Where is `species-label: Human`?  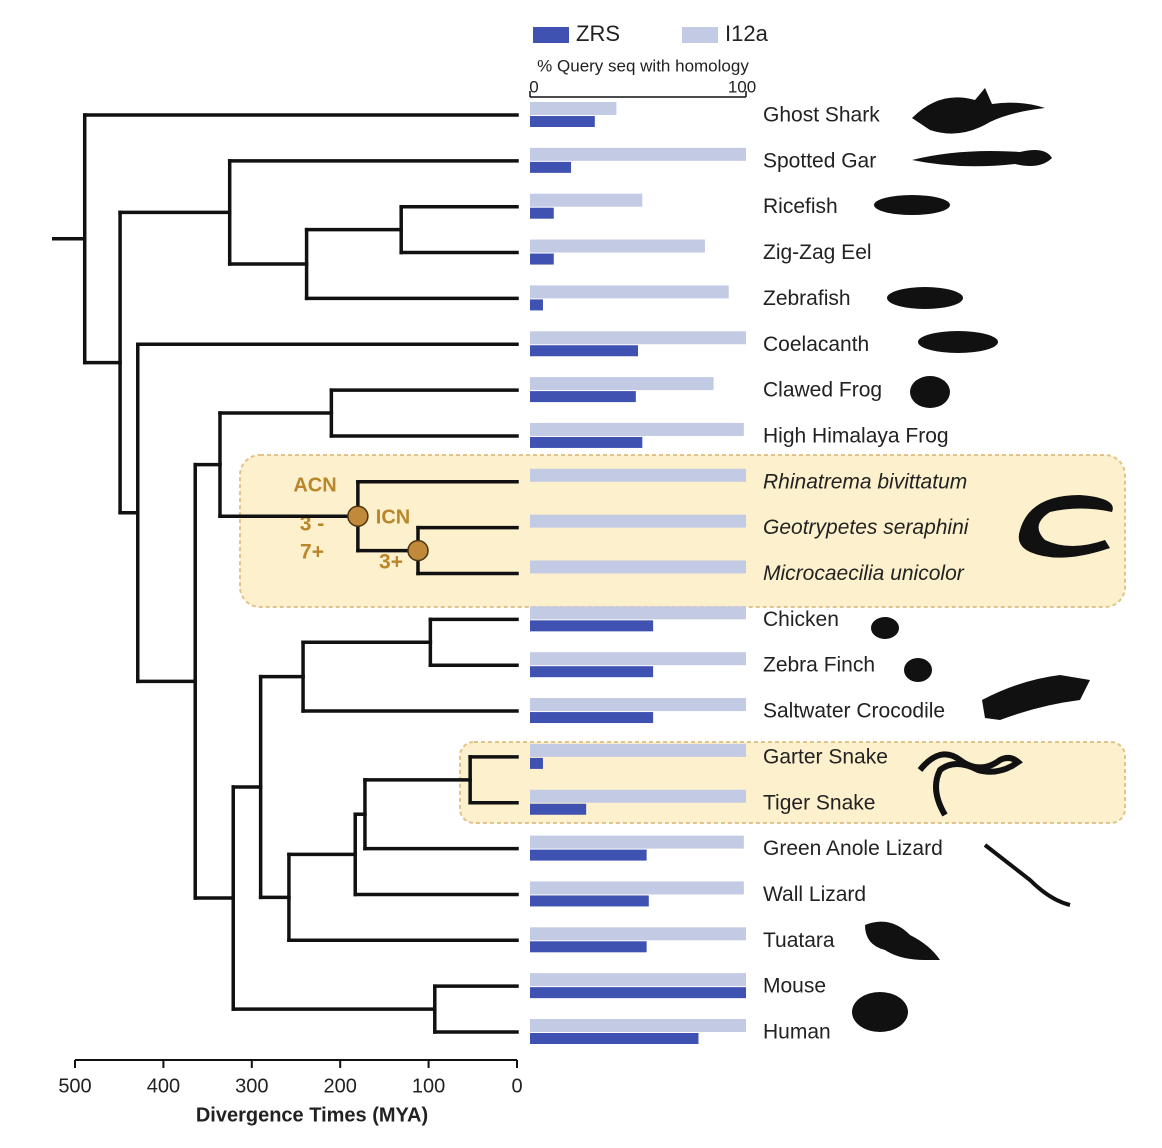
species-label: Human is located at coordinates (797, 1032).